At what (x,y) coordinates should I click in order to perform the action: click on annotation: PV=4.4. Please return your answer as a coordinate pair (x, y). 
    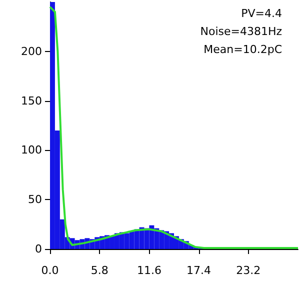
    Looking at the image, I should click on (261, 13).